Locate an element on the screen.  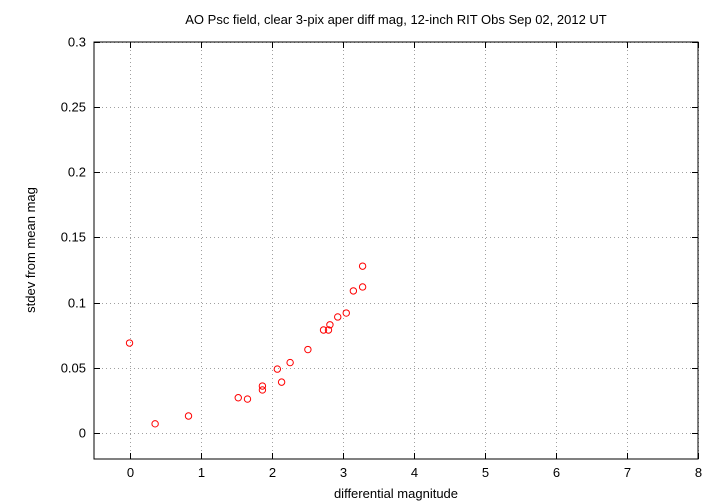
x-tick-label: 1 is located at coordinates (201, 472).